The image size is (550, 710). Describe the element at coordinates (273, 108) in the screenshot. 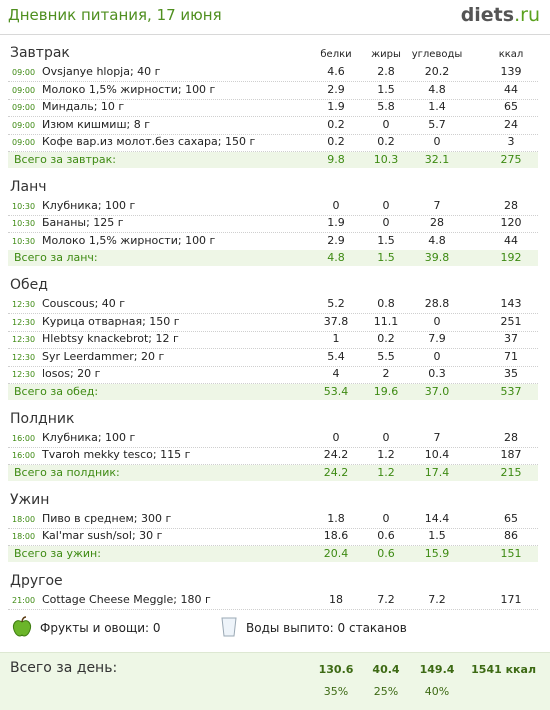

I see `food-row: 09:00 Миндаль; 10 г 1.9 5.8 1.4 65` at that location.